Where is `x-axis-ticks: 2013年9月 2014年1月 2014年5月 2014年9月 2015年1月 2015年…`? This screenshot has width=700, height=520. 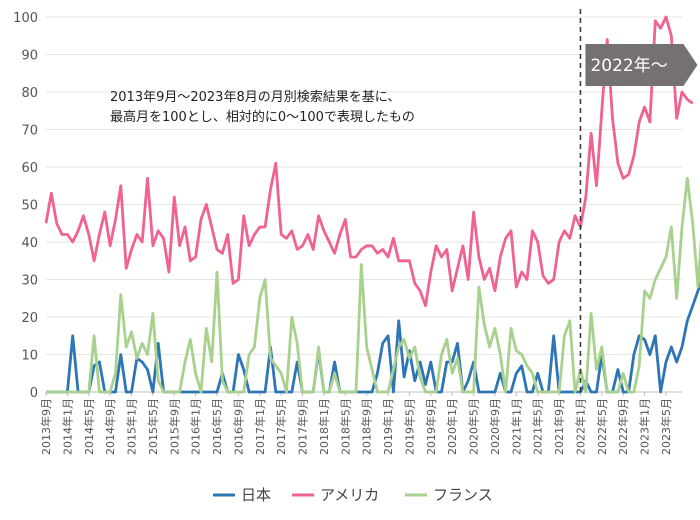 x-axis-ticks: 2013年9月 2014年1月 2014年5月 2014年9月 2015年1月 2015年… is located at coordinates (356, 423).